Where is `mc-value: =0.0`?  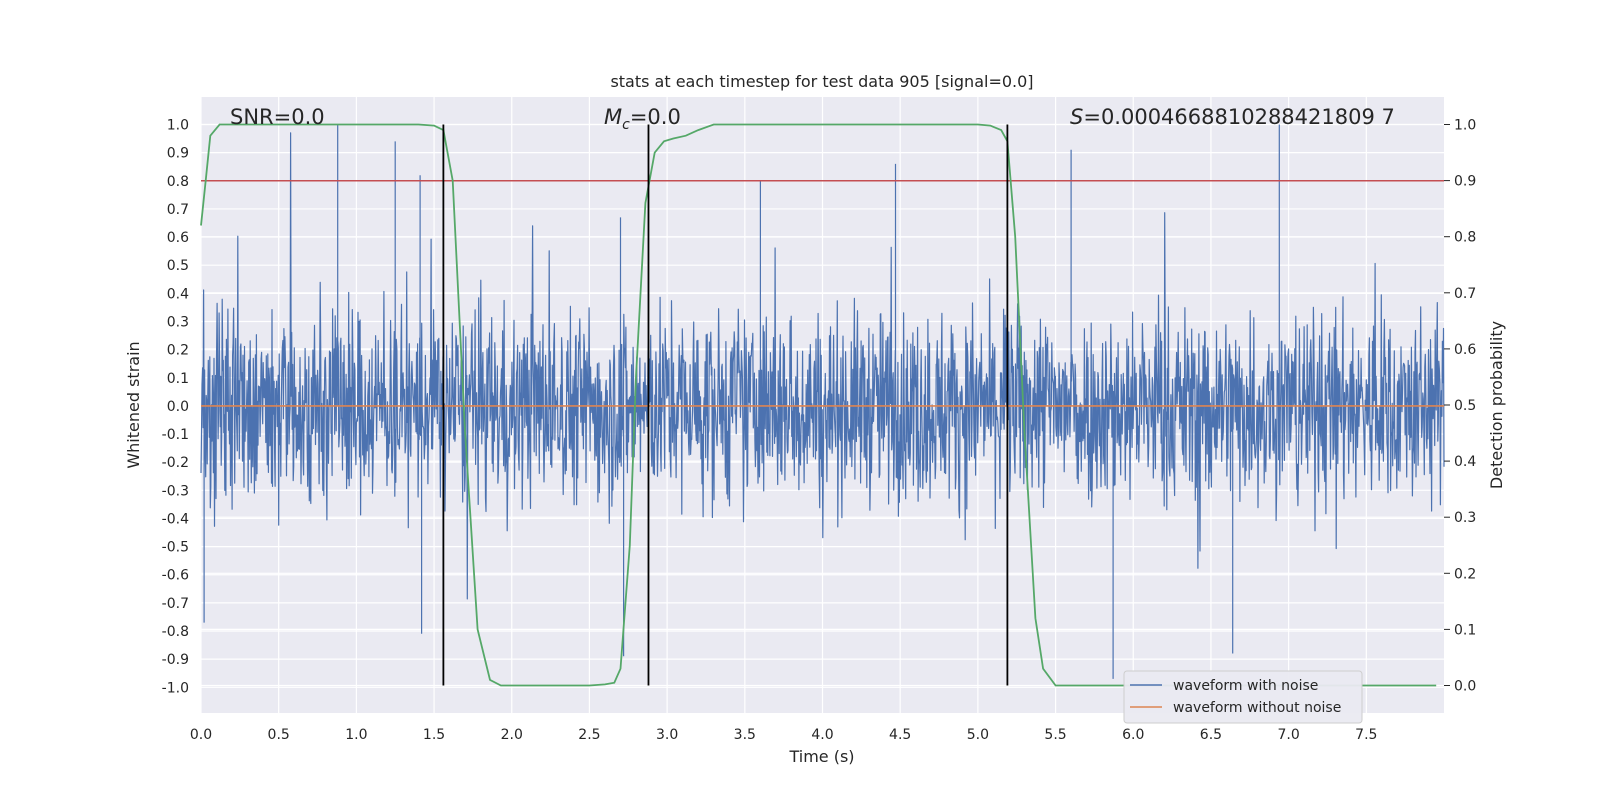
mc-value: =0.0 is located at coordinates (655, 117).